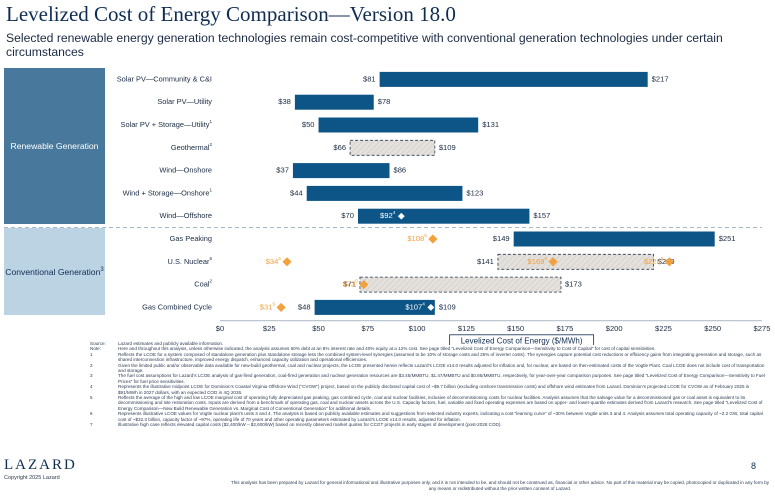 The width and height of the screenshot is (775, 500). I want to click on marker-label: $315, so click(268, 307).